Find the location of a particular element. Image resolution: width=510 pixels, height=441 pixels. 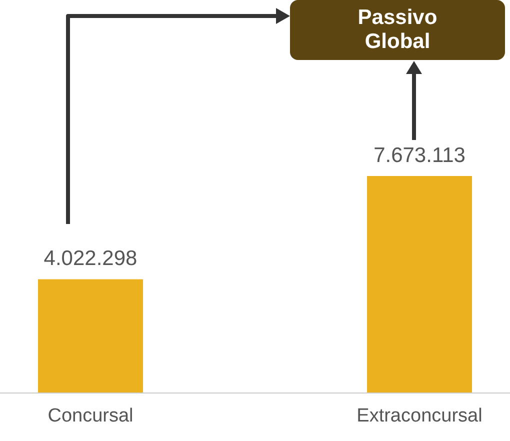

data-label: 7.673.113 is located at coordinates (419, 155).